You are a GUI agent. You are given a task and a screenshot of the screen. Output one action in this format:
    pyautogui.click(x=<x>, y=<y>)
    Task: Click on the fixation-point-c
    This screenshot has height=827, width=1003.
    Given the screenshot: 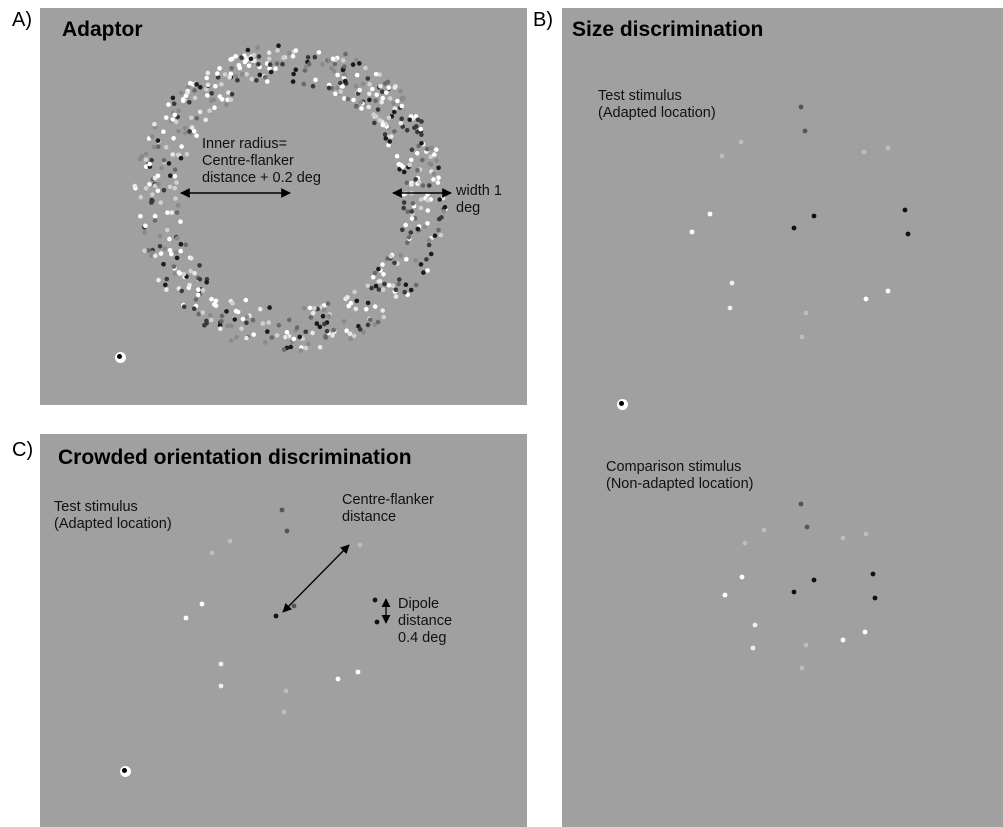 What is the action you would take?
    pyautogui.click(x=125, y=771)
    